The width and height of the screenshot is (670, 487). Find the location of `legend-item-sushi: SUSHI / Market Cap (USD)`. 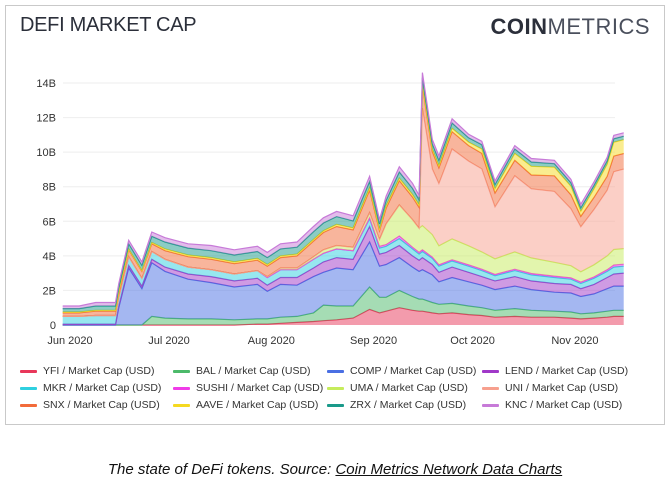

legend-item-sushi: SUSHI / Market Cap (USD) is located at coordinates (248, 388).